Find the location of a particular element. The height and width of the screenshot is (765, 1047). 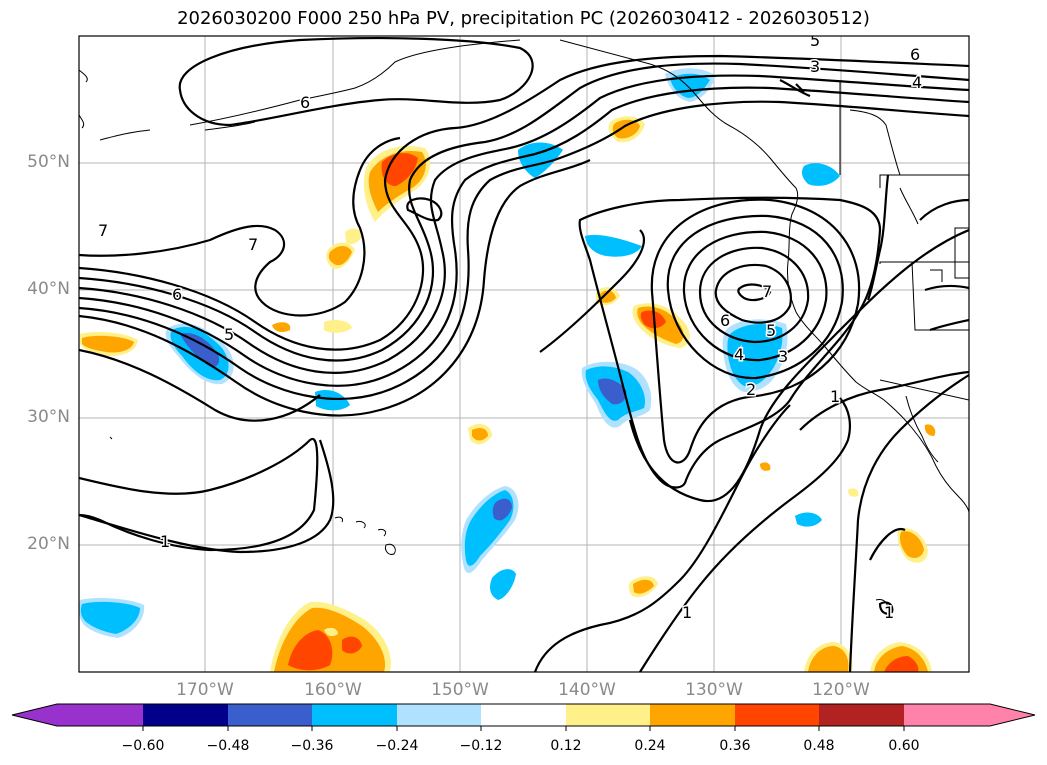

lat-label: 50°N is located at coordinates (48, 162).